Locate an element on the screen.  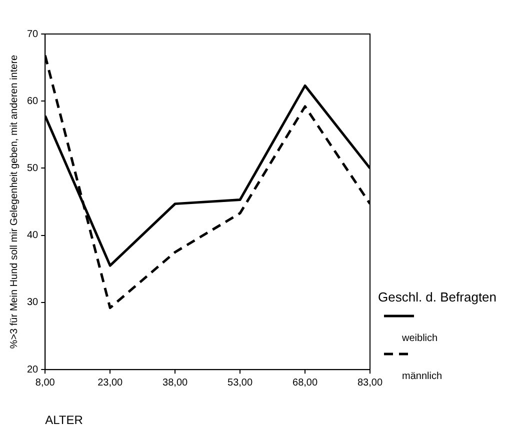
x-tick-label: 23,00 is located at coordinates (111, 382).